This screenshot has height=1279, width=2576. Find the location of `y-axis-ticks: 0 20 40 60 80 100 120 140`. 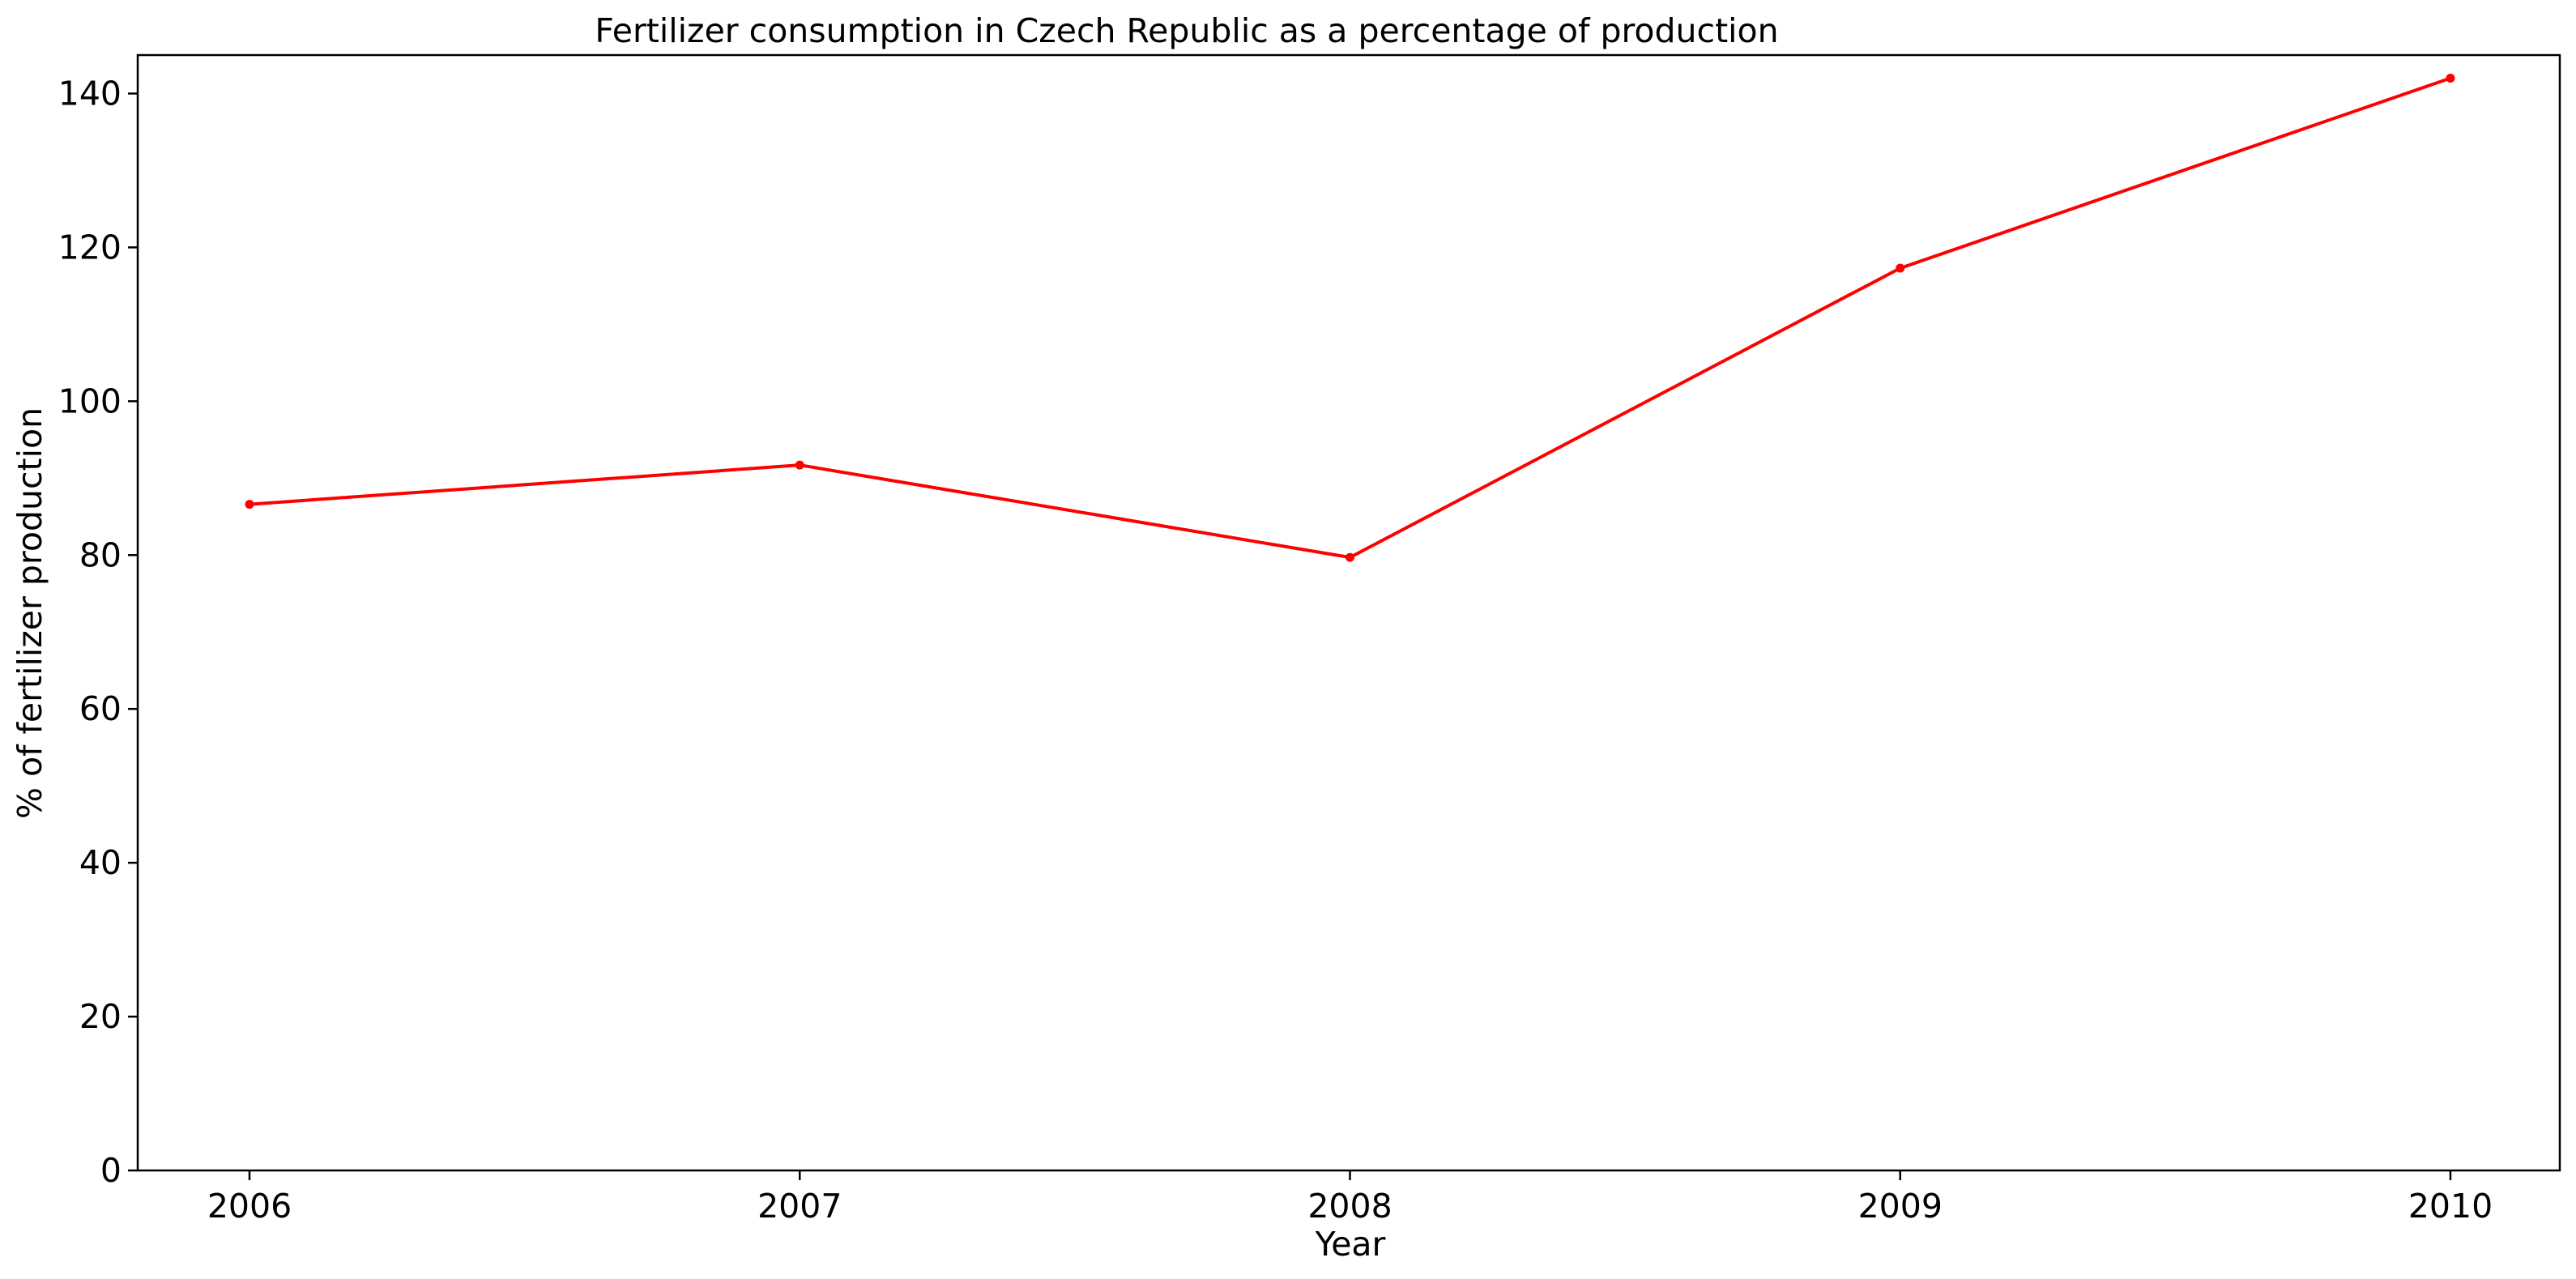

y-axis-ticks: 0 20 40 60 80 100 120 140 is located at coordinates (98, 632).